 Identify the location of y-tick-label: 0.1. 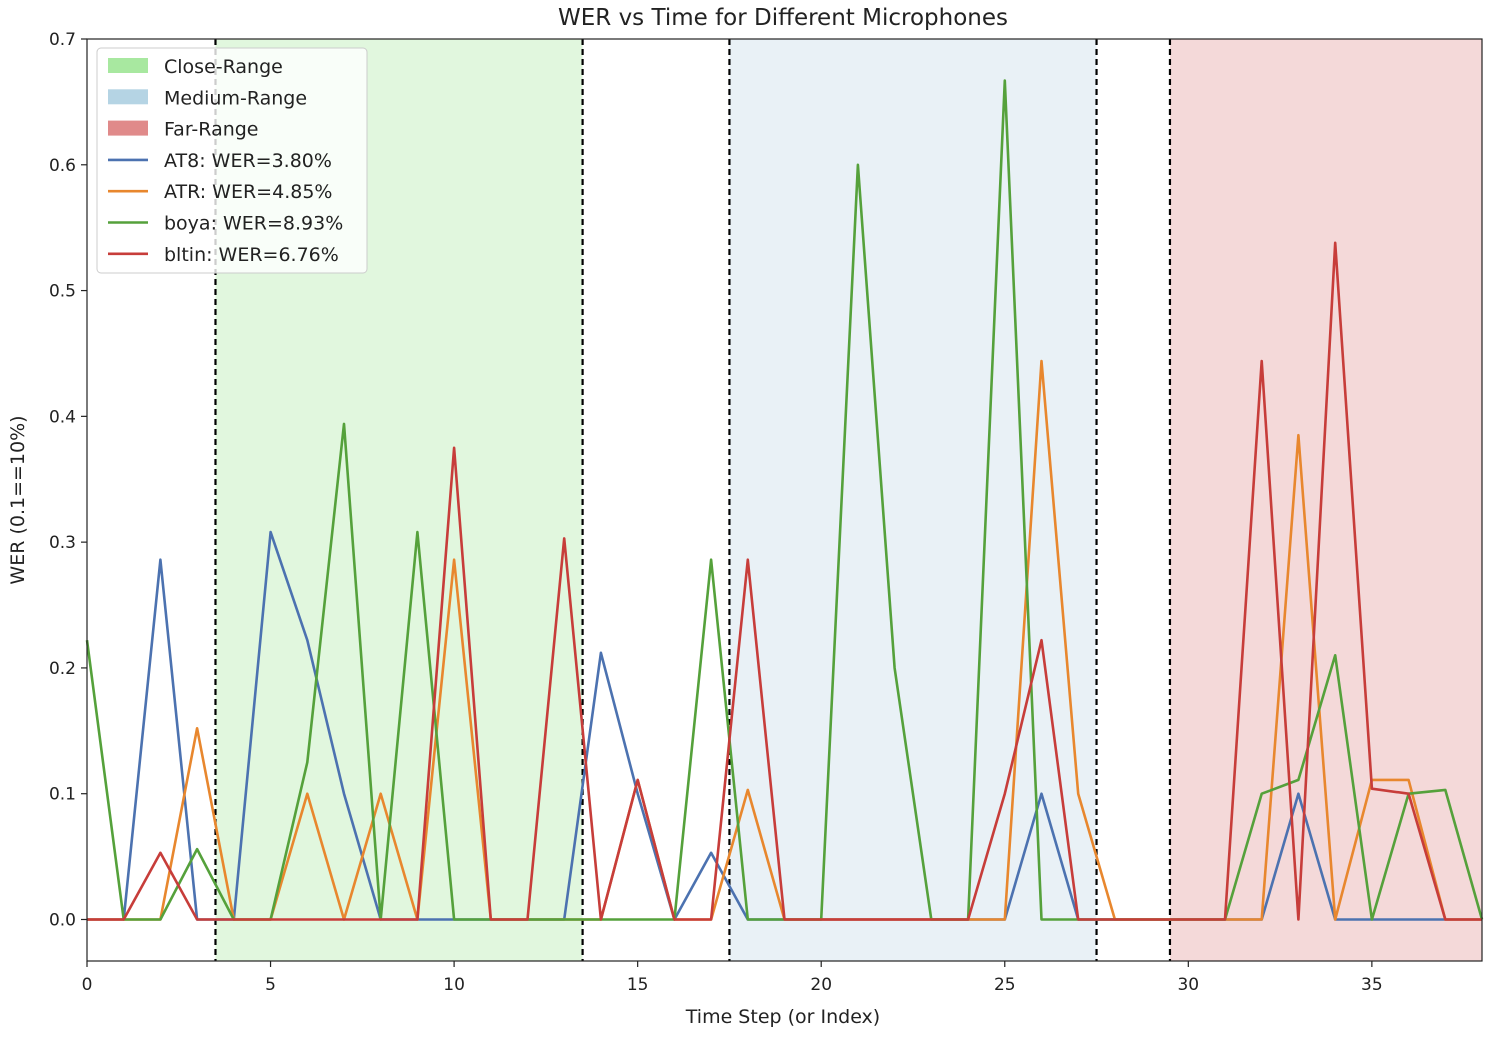
(62, 795).